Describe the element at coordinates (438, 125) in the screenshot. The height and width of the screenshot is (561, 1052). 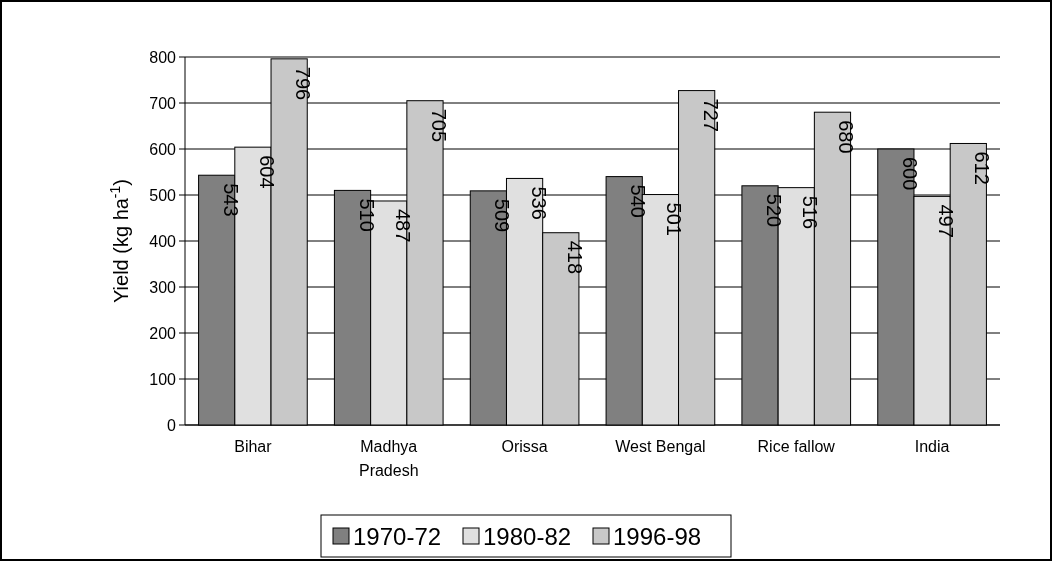
I see `data-label: 705` at that location.